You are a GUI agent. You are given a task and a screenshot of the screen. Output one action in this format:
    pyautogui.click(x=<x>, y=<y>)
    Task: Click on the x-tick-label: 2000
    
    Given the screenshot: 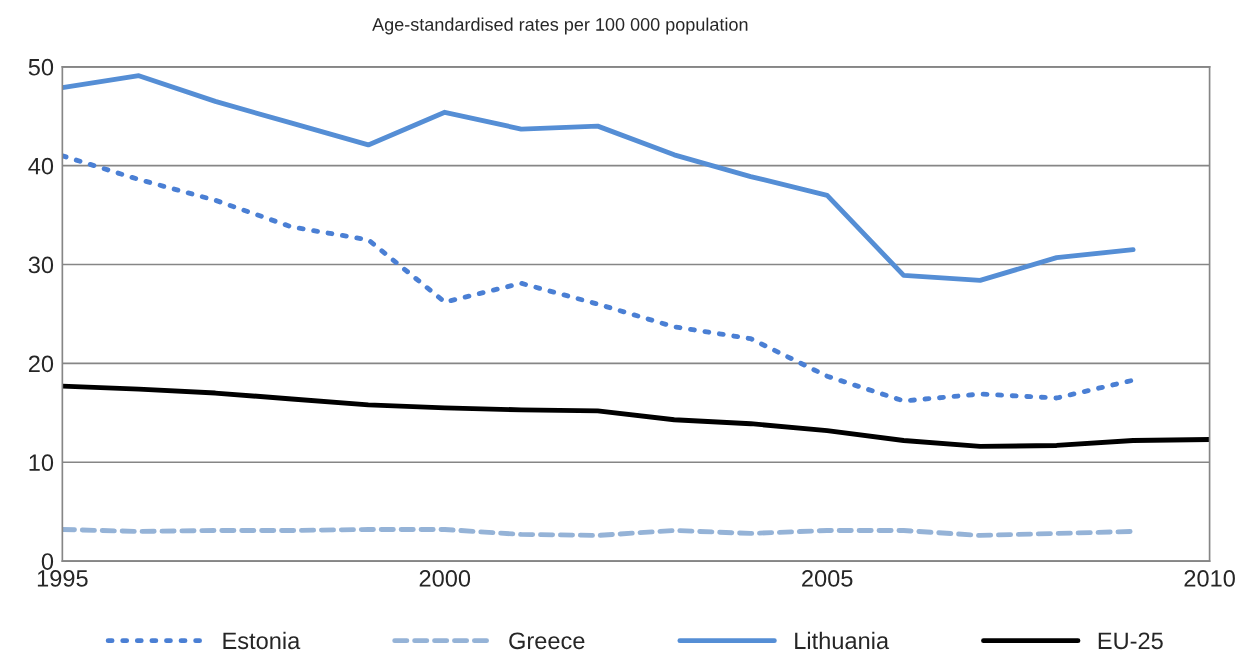 What is the action you would take?
    pyautogui.click(x=445, y=578)
    